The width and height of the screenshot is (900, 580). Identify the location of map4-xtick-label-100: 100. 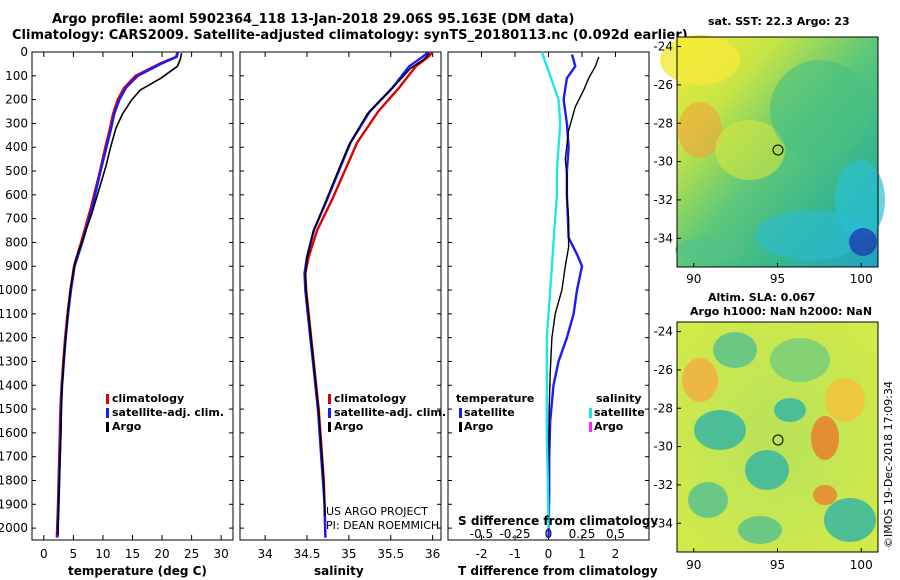
(861, 565).